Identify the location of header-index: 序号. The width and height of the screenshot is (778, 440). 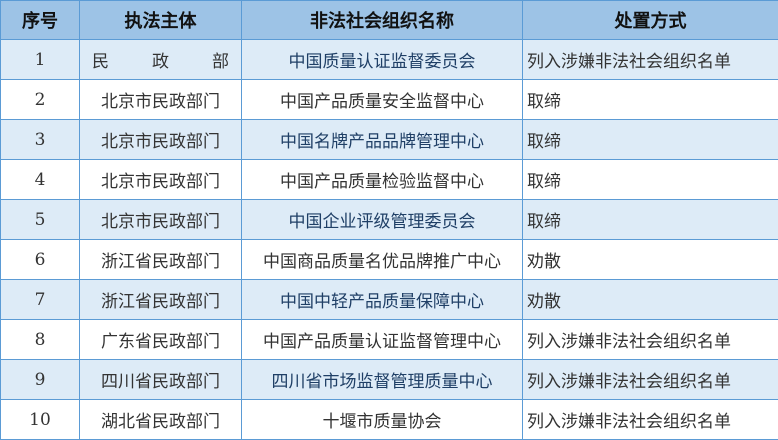
(40, 20).